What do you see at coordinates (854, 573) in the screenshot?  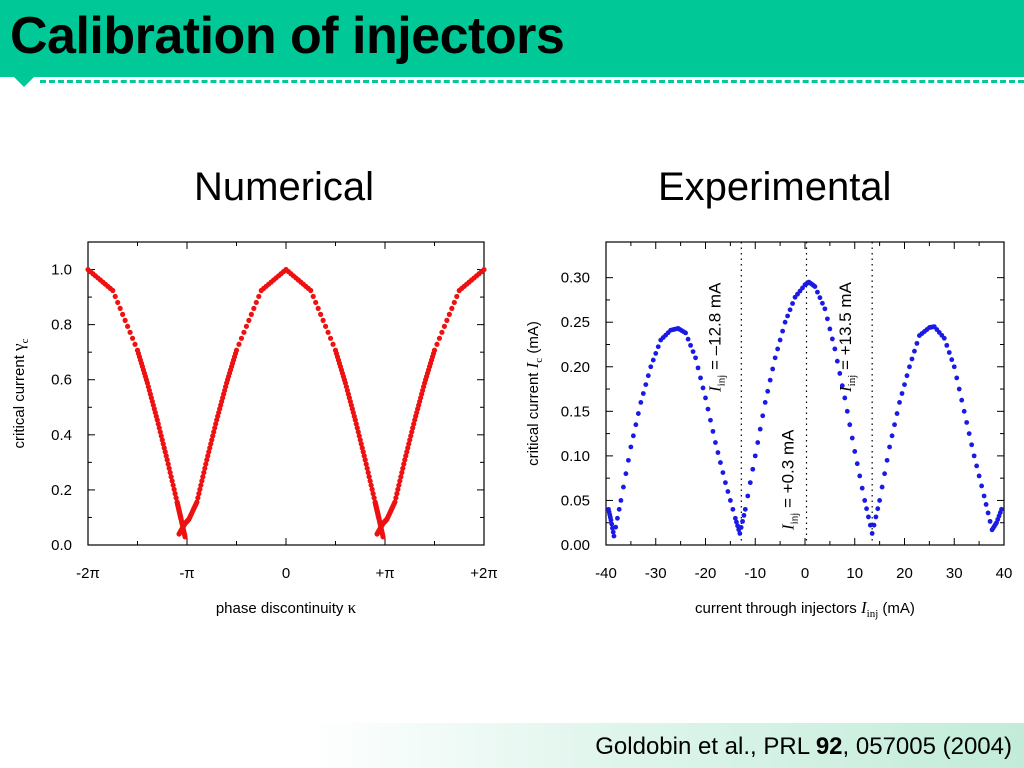 I see `exp-x-tick-label: 10` at bounding box center [854, 573].